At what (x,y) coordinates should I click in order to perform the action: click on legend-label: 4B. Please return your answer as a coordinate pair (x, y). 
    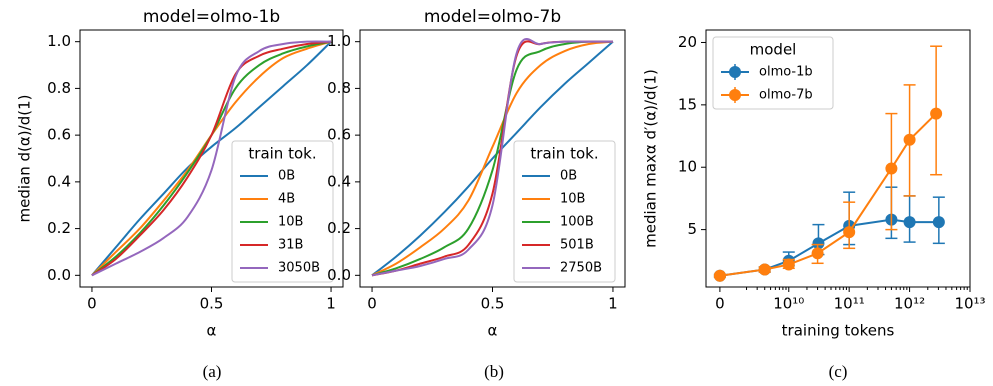
    Looking at the image, I should click on (286, 199).